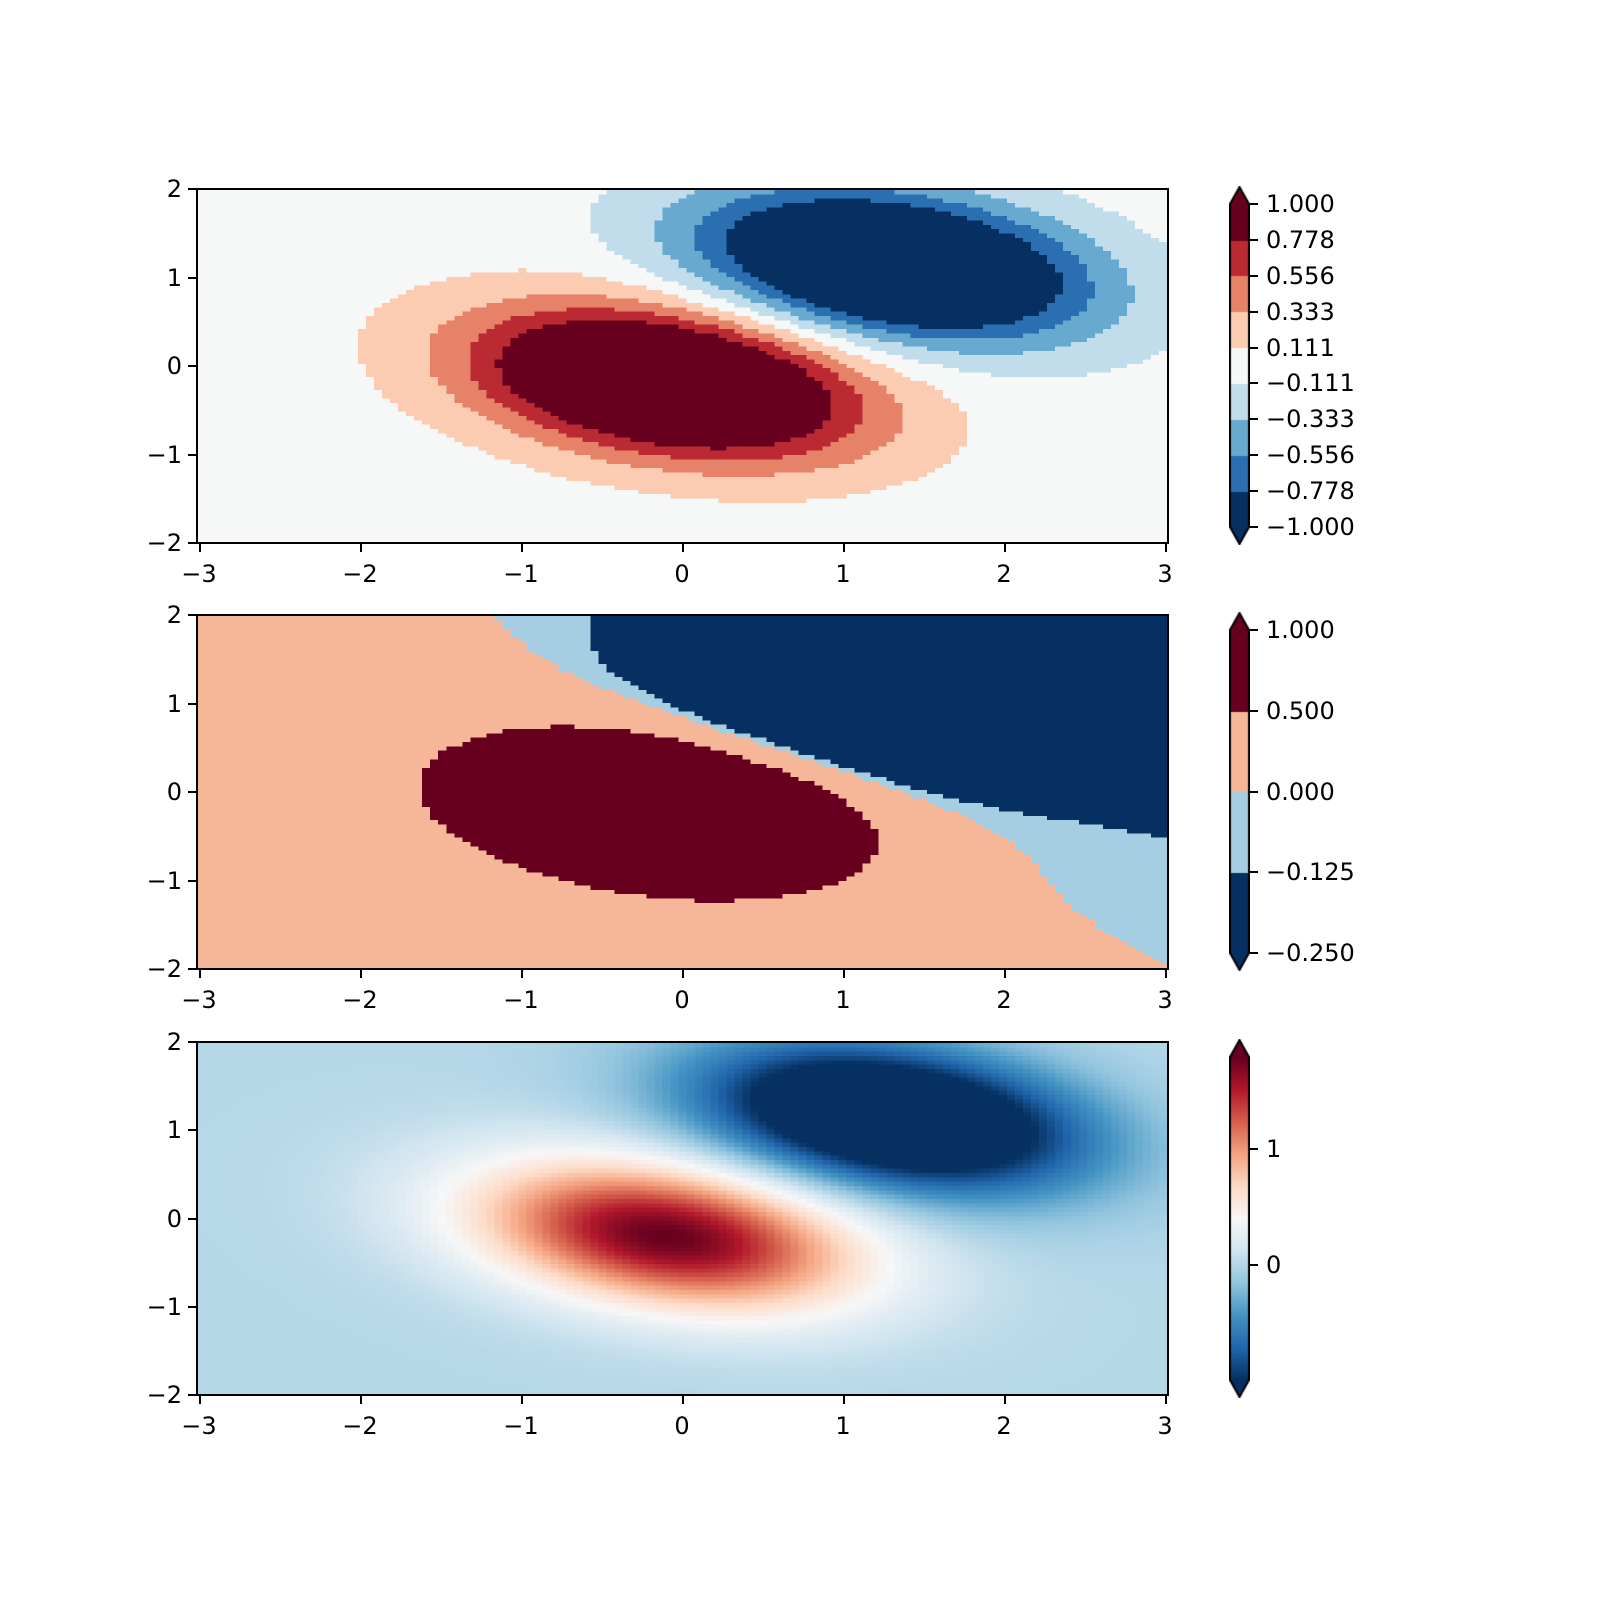 Image resolution: width=1600 pixels, height=1600 pixels. What do you see at coordinates (1310, 455) in the screenshot?
I see `colorbar-tick-label: −0.556` at bounding box center [1310, 455].